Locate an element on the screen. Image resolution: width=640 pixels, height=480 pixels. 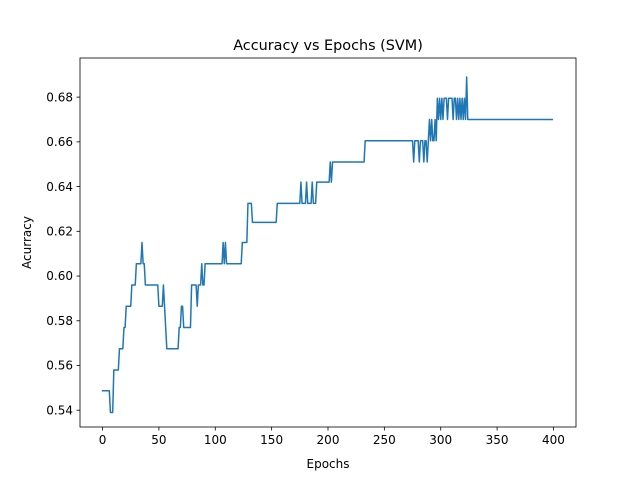
y-tick-label: 0.66 is located at coordinates (59, 142).